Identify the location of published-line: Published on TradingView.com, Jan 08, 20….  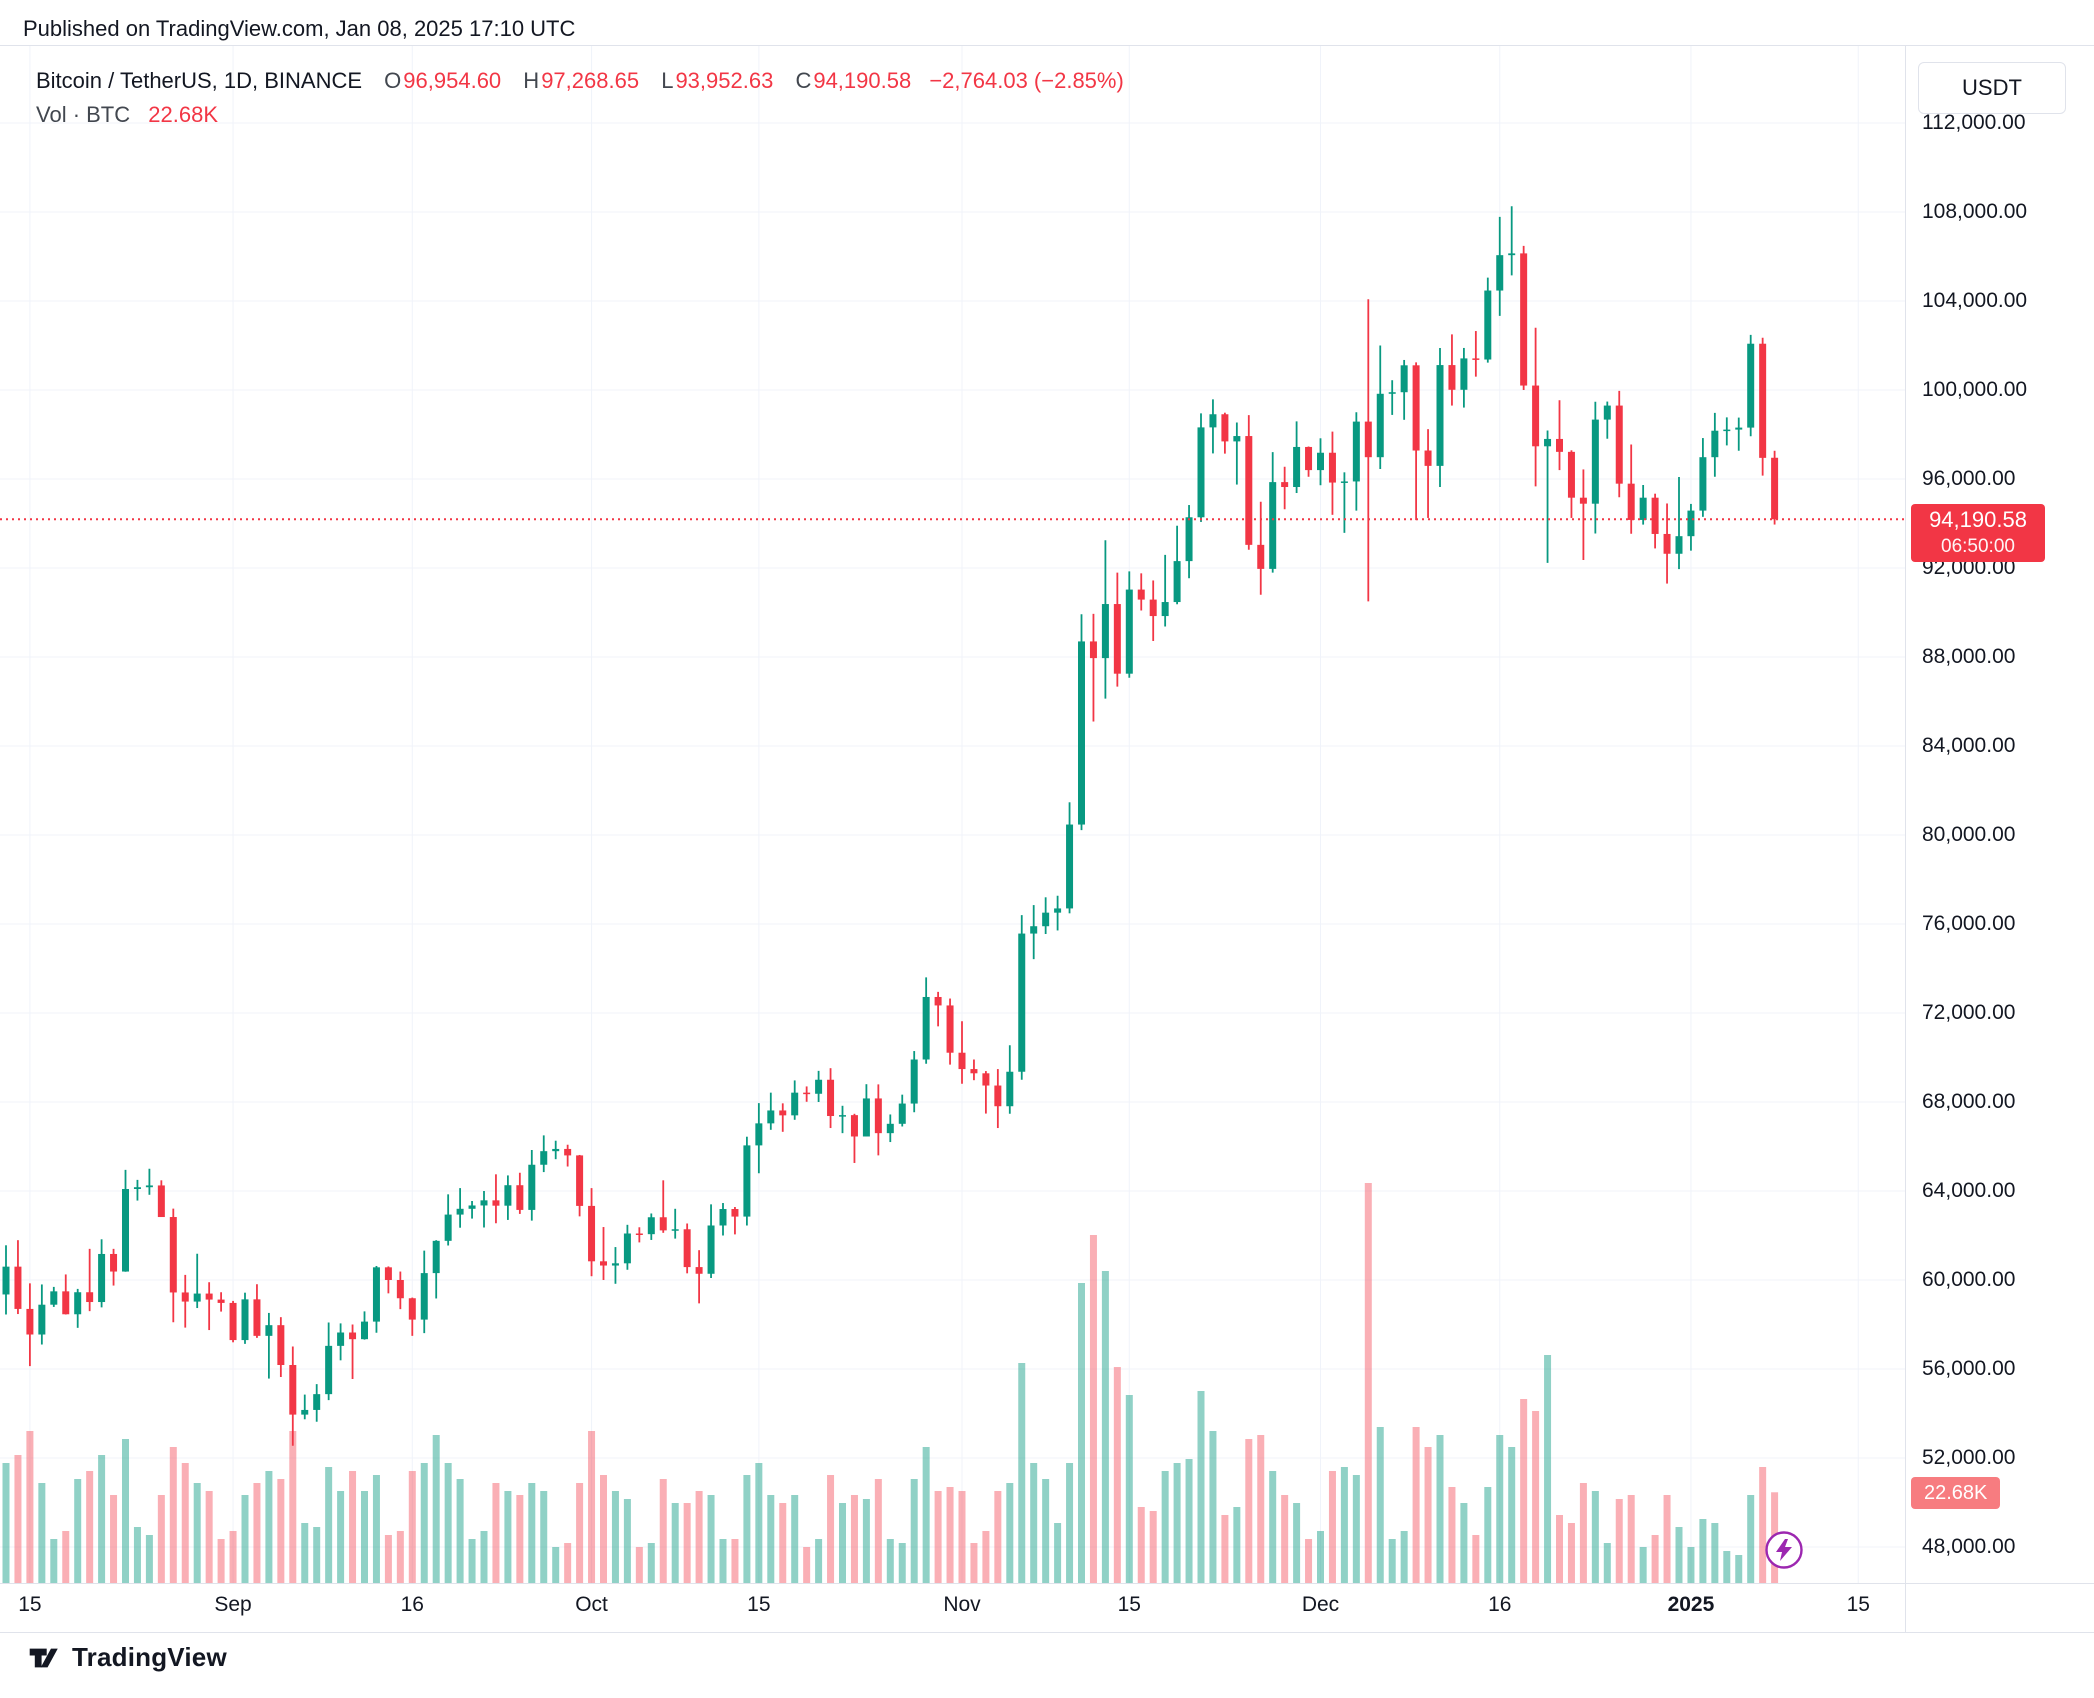
(299, 28).